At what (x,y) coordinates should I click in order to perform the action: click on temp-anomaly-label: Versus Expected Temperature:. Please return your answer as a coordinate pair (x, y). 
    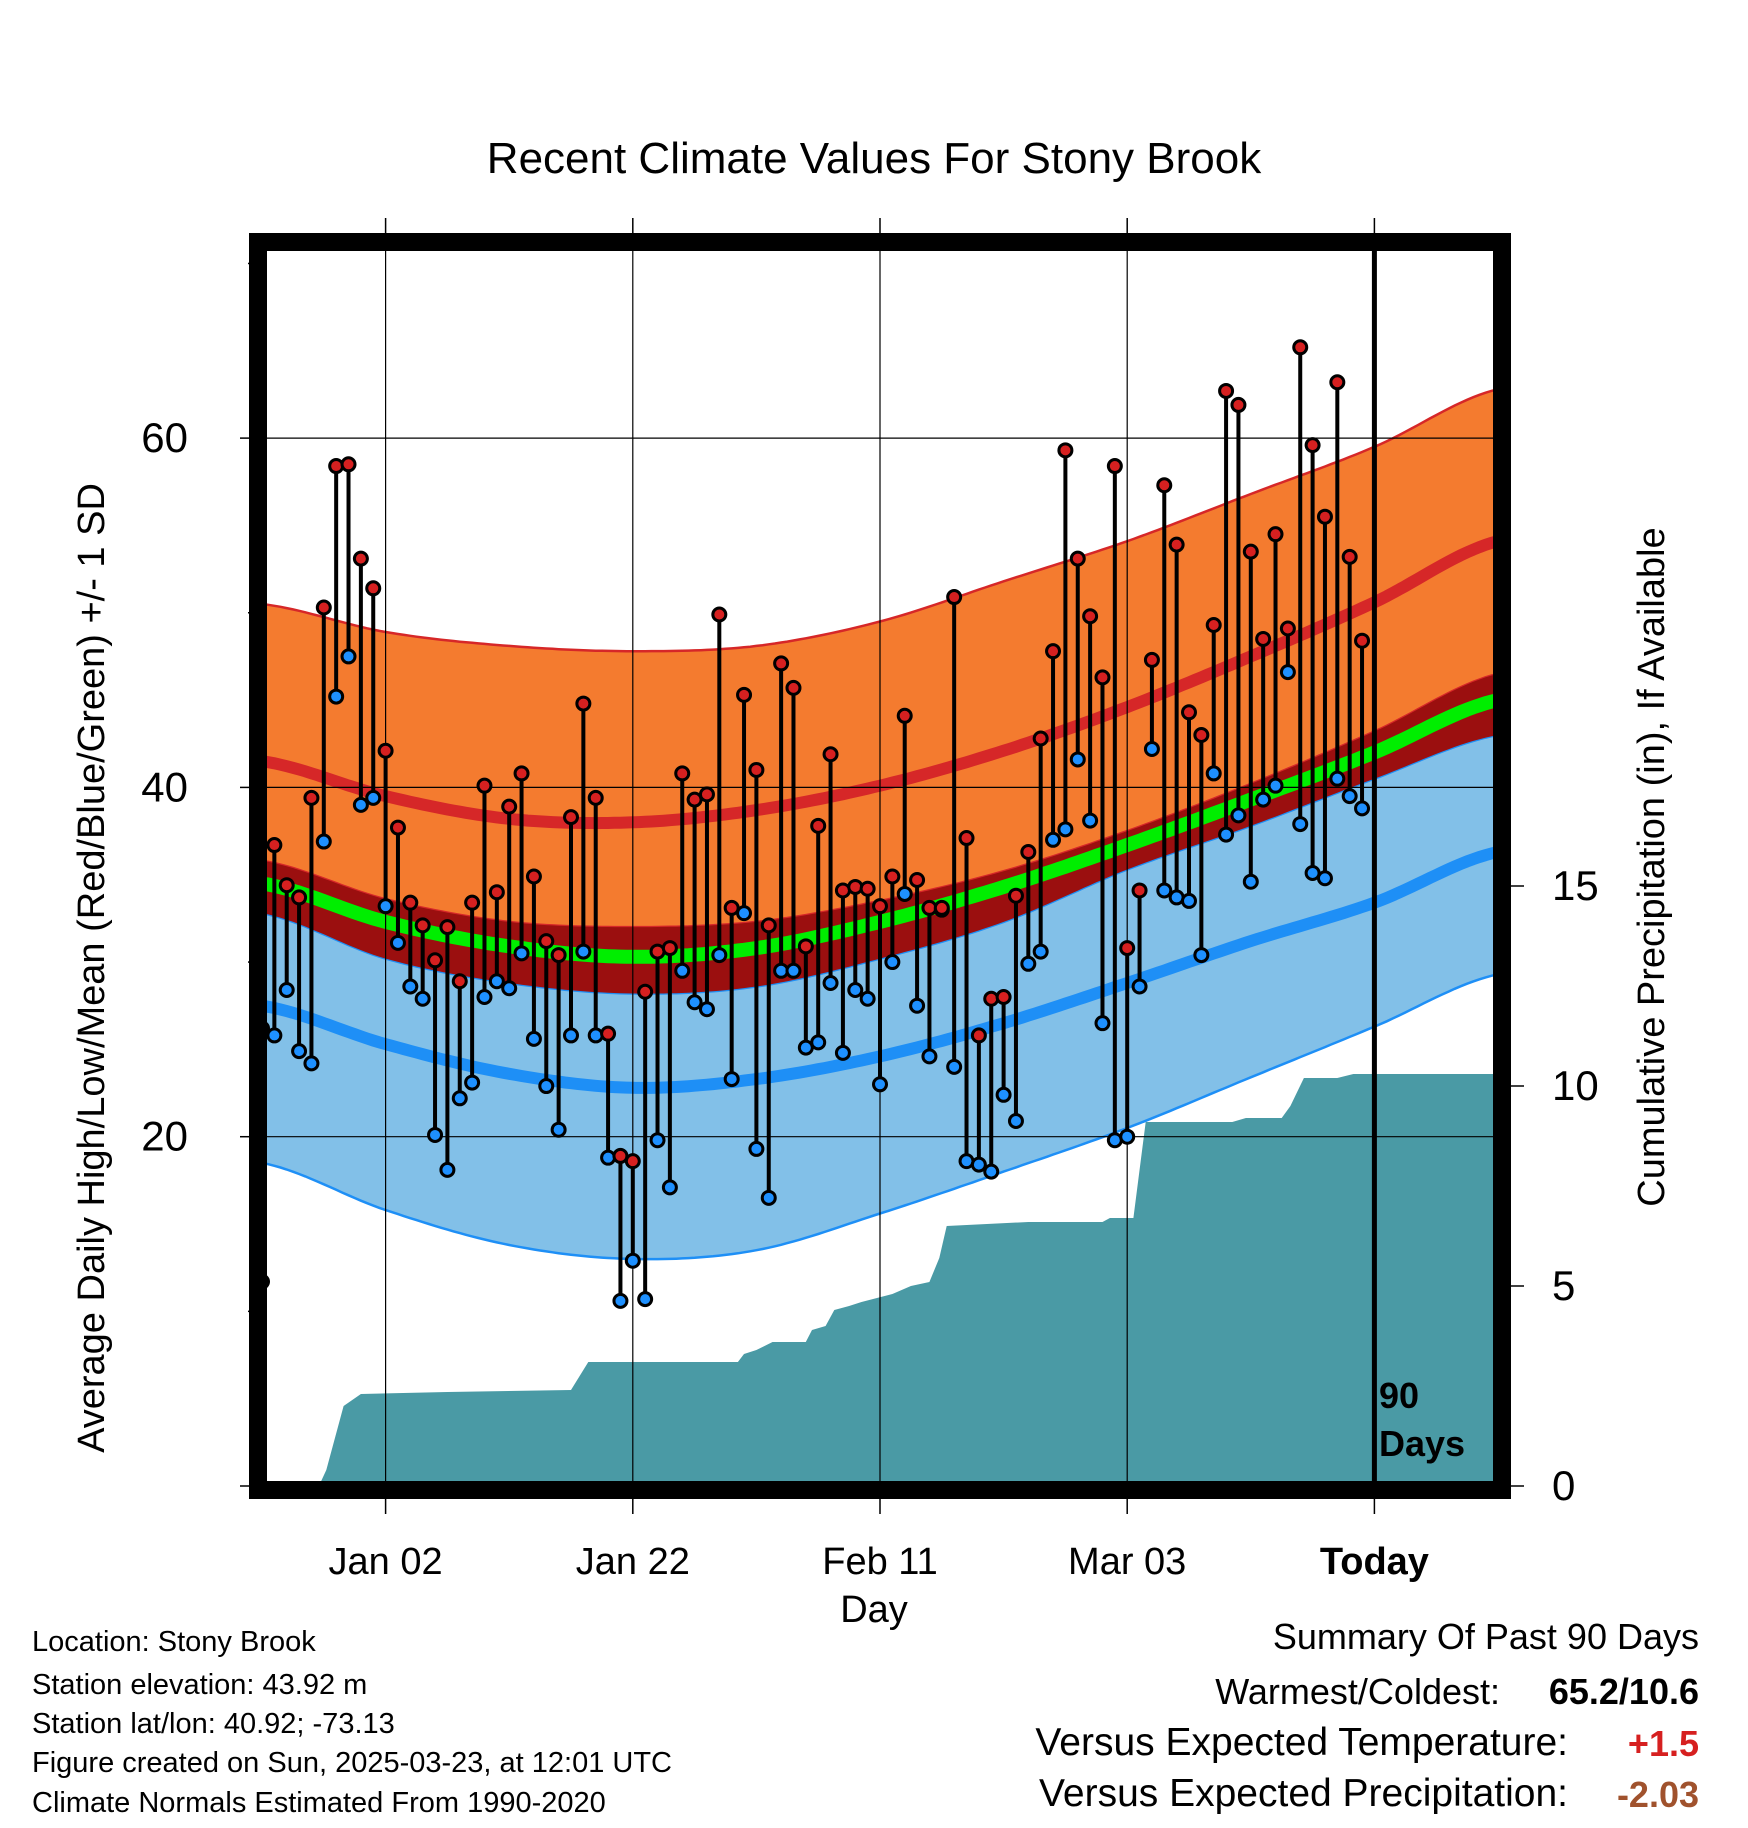
    Looking at the image, I should click on (1301, 1742).